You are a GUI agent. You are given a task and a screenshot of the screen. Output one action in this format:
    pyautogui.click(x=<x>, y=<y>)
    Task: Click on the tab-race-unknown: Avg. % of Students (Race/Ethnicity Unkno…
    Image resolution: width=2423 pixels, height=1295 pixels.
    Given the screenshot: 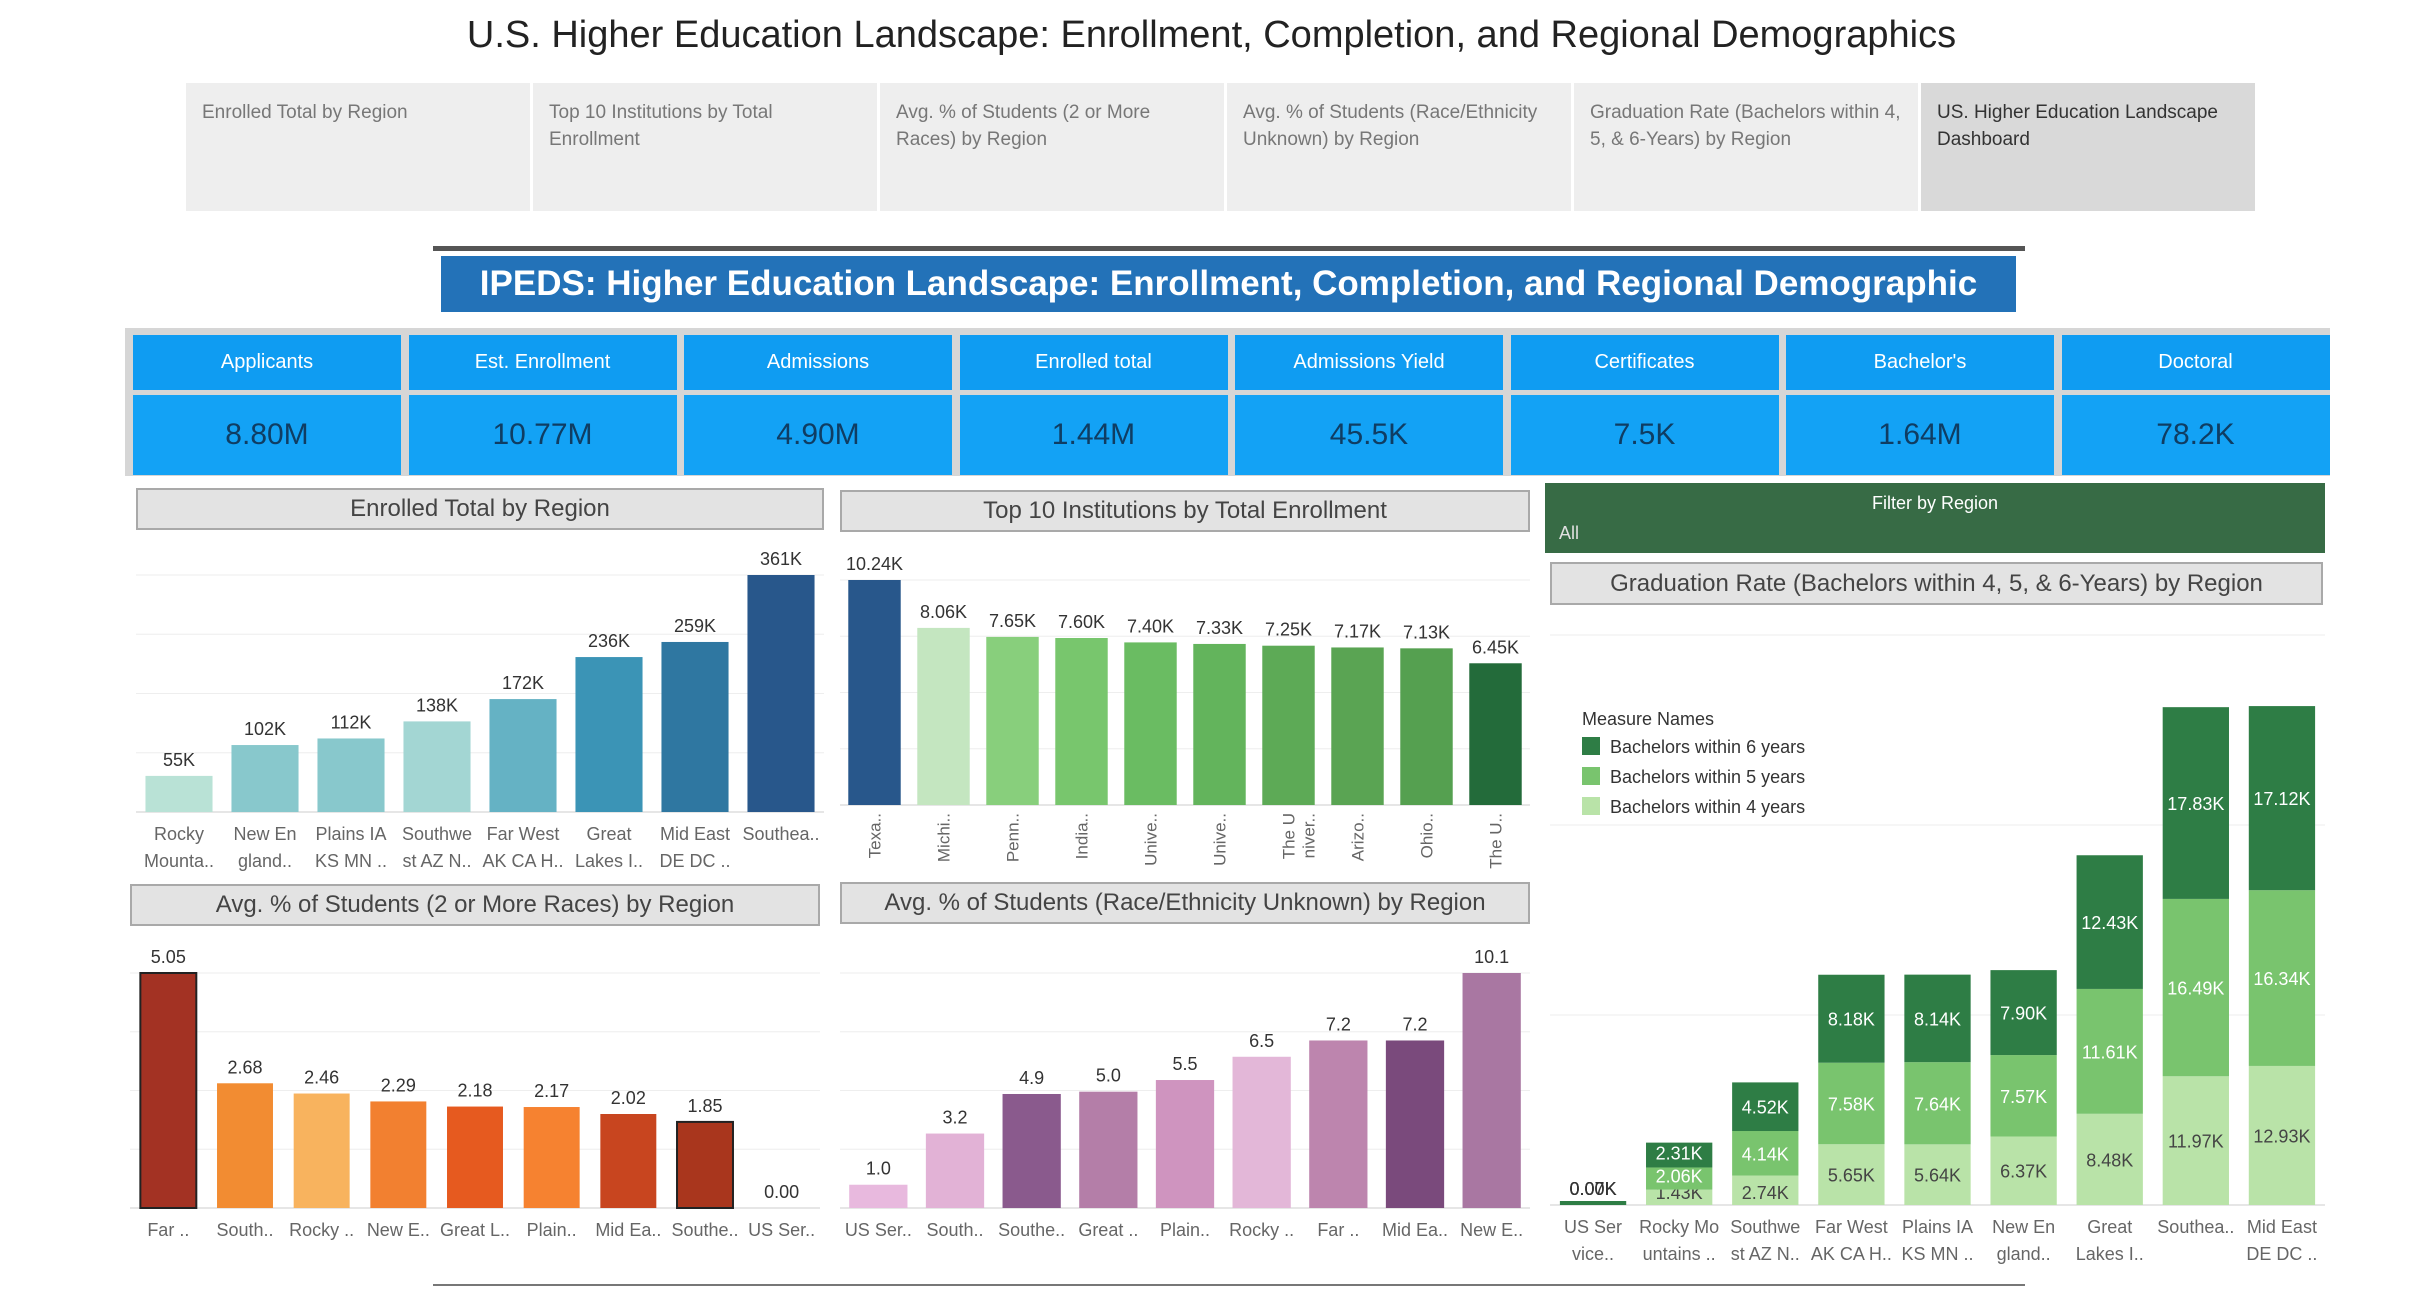 What is the action you would take?
    pyautogui.click(x=1399, y=147)
    